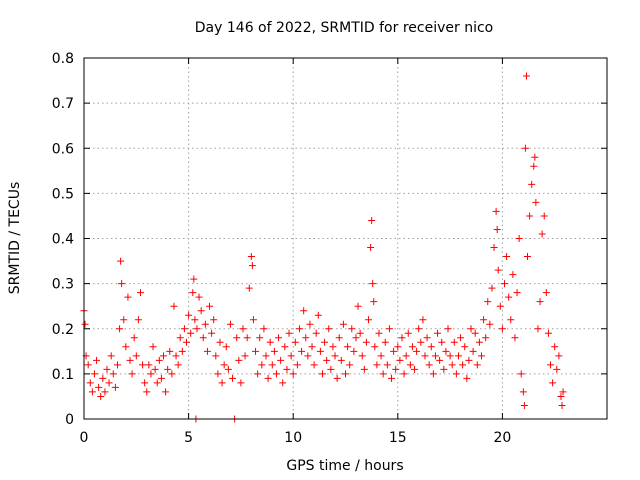 The image size is (640, 480). I want to click on x-tick-label: 5, so click(188, 438).